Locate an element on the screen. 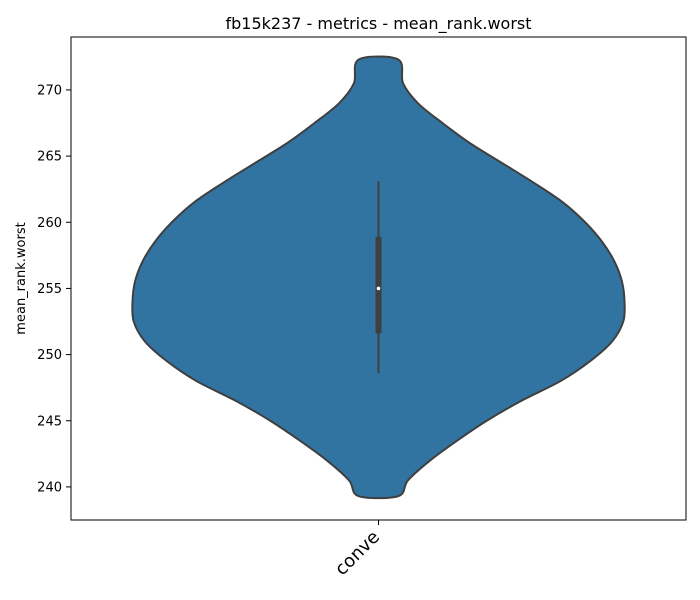 The width and height of the screenshot is (700, 600). box-layer is located at coordinates (378, 277).